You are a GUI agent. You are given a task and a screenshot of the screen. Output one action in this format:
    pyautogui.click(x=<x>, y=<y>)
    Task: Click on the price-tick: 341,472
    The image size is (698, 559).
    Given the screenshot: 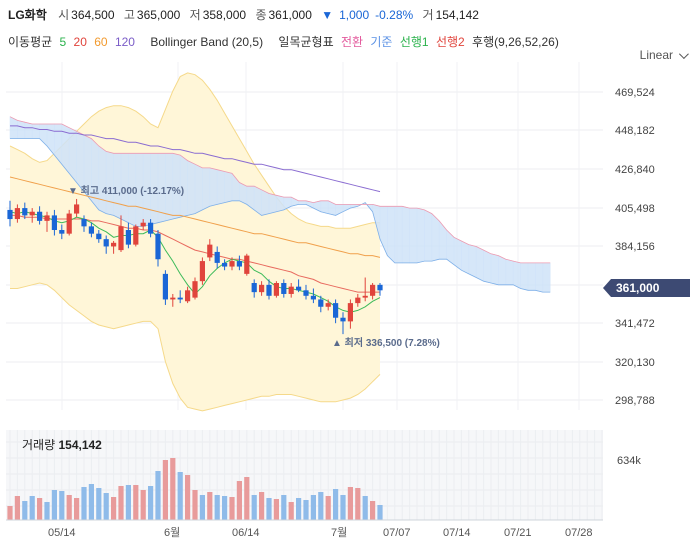 What is the action you would take?
    pyautogui.click(x=635, y=324)
    